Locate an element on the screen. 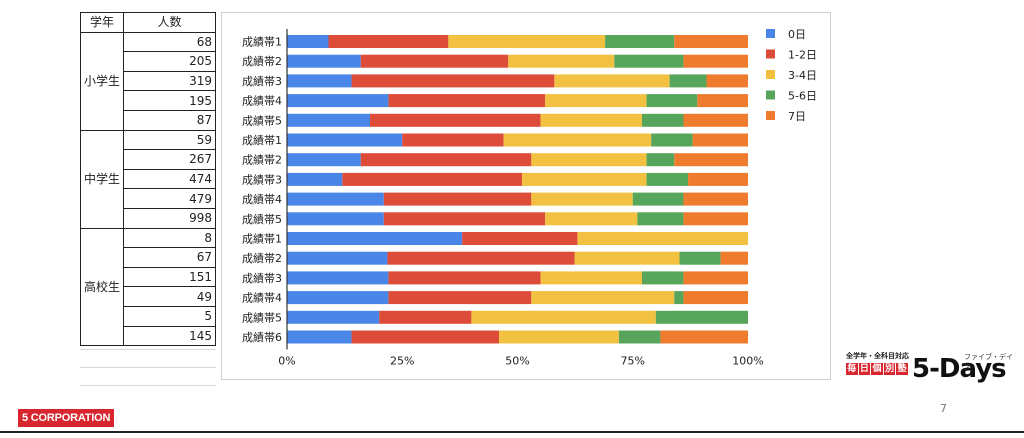 The height and width of the screenshot is (438, 1024). count-cell: 267 is located at coordinates (169, 159).